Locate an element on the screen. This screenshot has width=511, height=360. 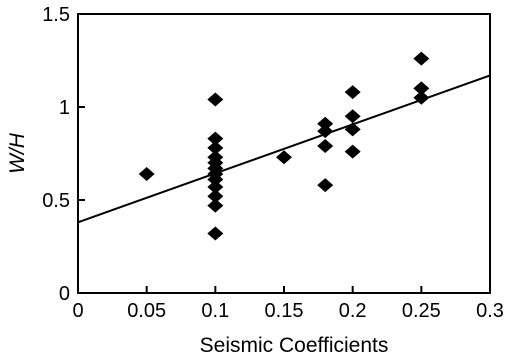
y-tick-label: 0 is located at coordinates (64, 294).